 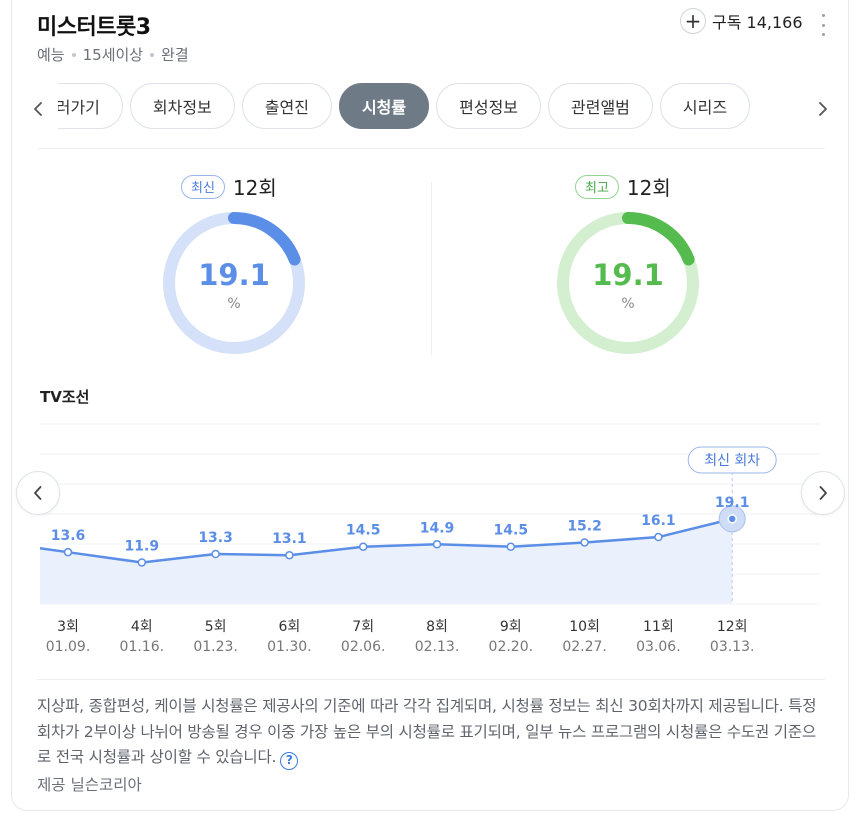 I want to click on latest-rating-donut, so click(x=234, y=283).